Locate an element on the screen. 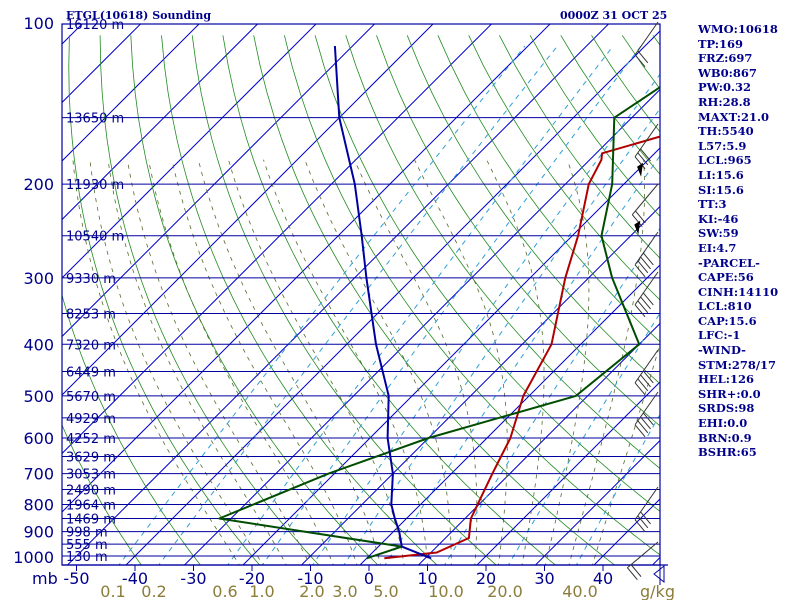 Image resolution: width=800 pixels, height=600 pixels. height-label: 3053 m is located at coordinates (91, 475).